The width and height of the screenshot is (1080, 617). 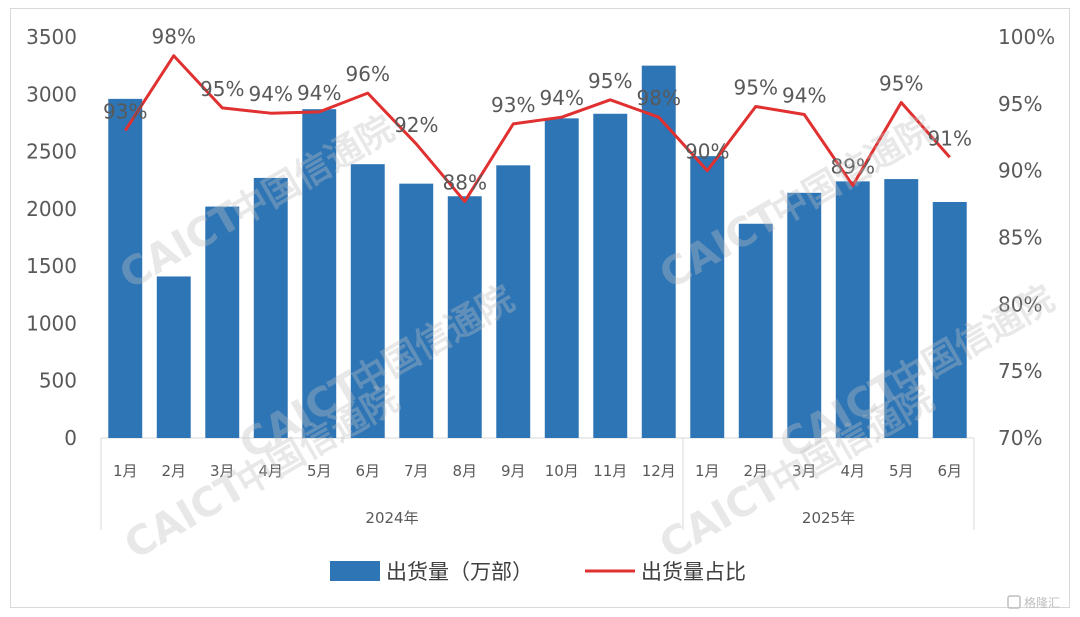 I want to click on corner-logo: 格隆汇, so click(x=1033, y=602).